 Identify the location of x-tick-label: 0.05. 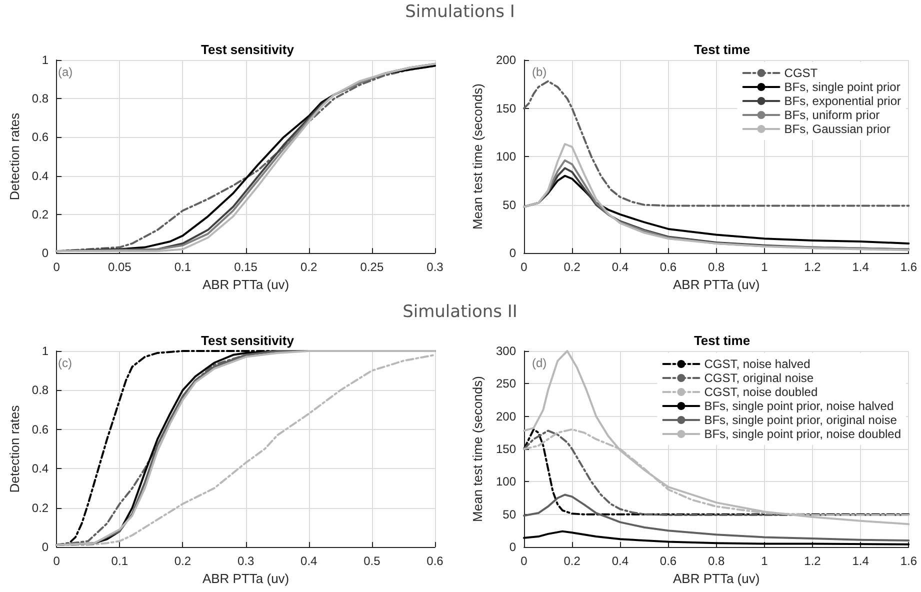
(120, 267).